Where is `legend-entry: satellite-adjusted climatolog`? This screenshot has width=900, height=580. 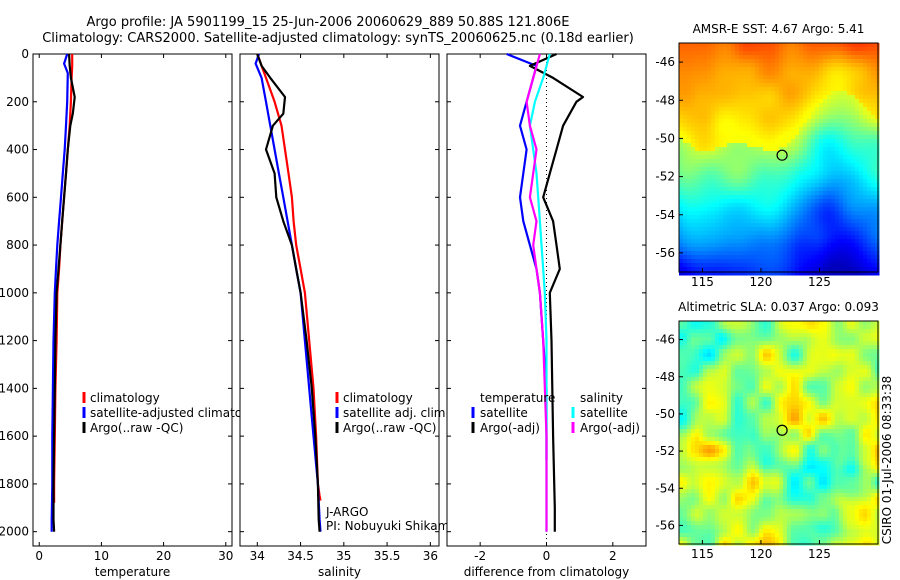
legend-entry: satellite-adjusted climatolog is located at coordinates (175, 413).